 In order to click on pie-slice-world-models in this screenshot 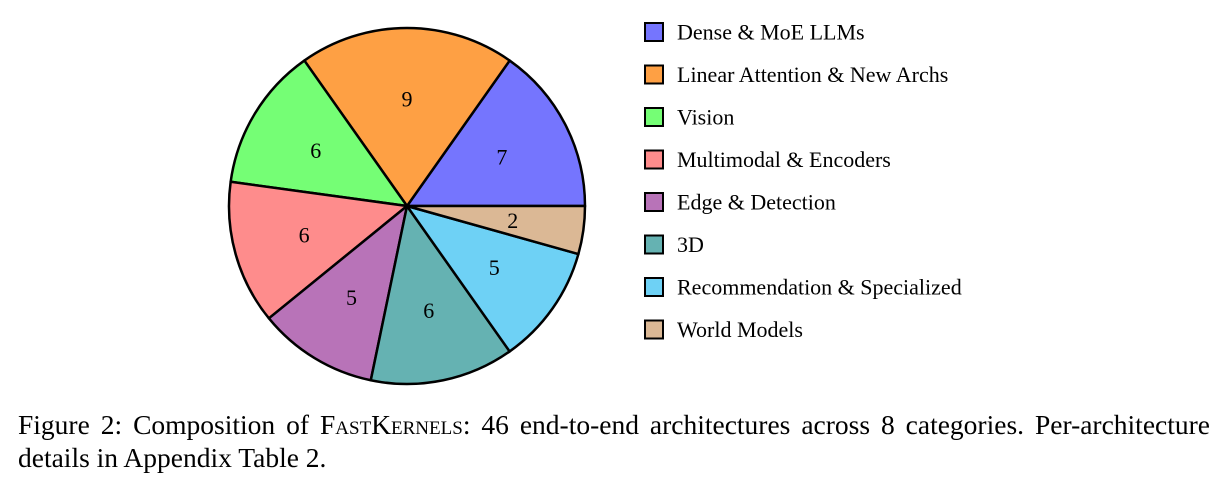, I will do `click(496, 230)`.